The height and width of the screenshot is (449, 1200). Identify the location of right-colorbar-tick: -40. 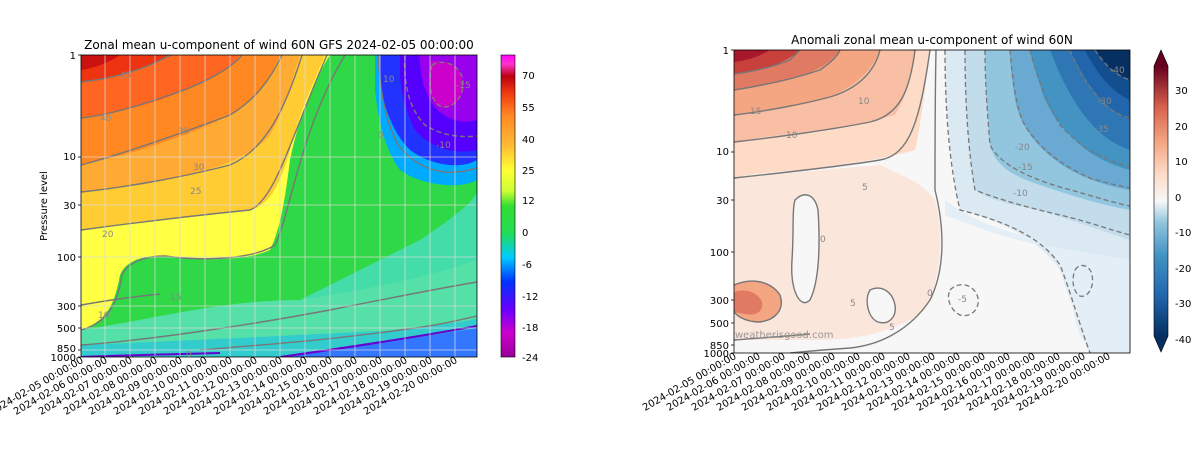
(1183, 340).